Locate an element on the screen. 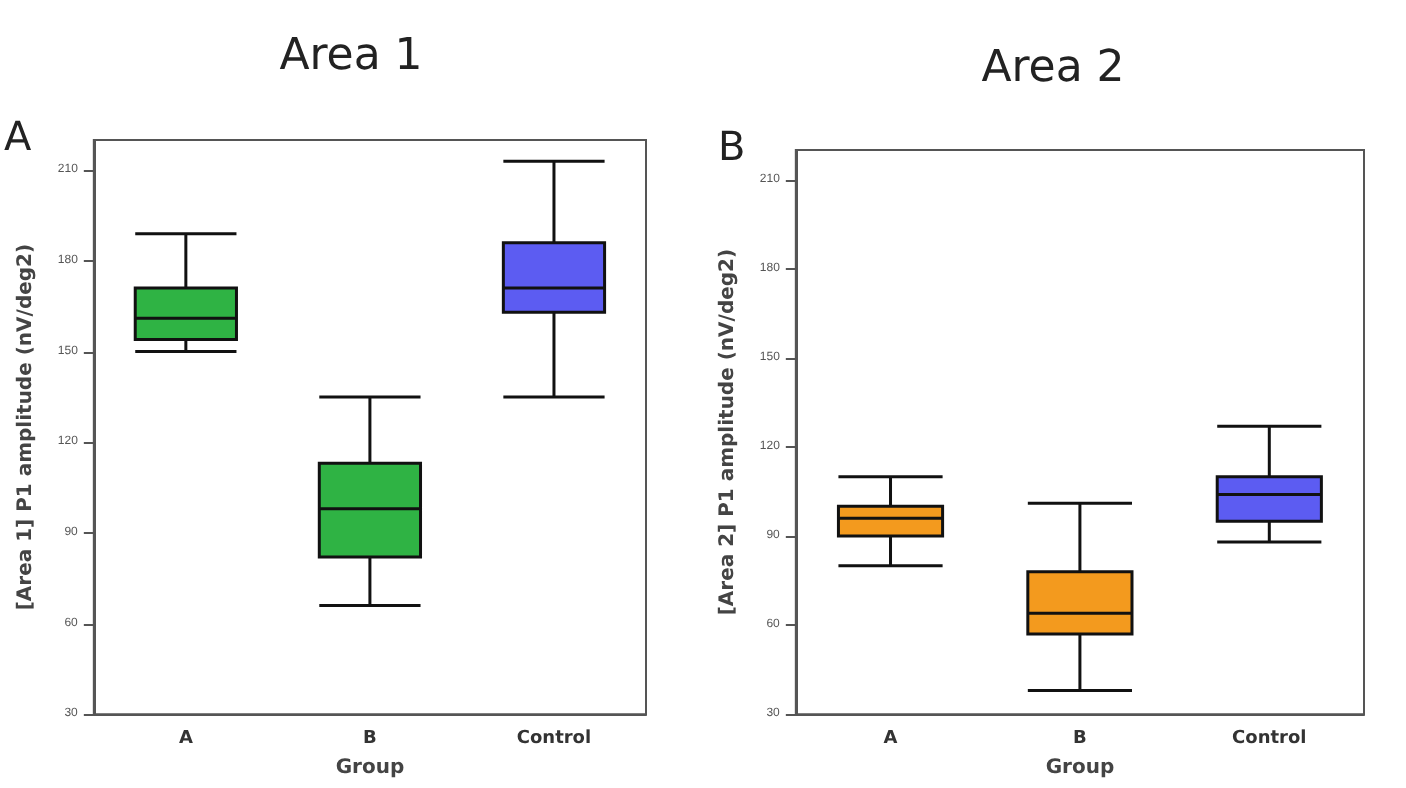 The height and width of the screenshot is (788, 1406). chart-title: Area 2 is located at coordinates (1053, 68).